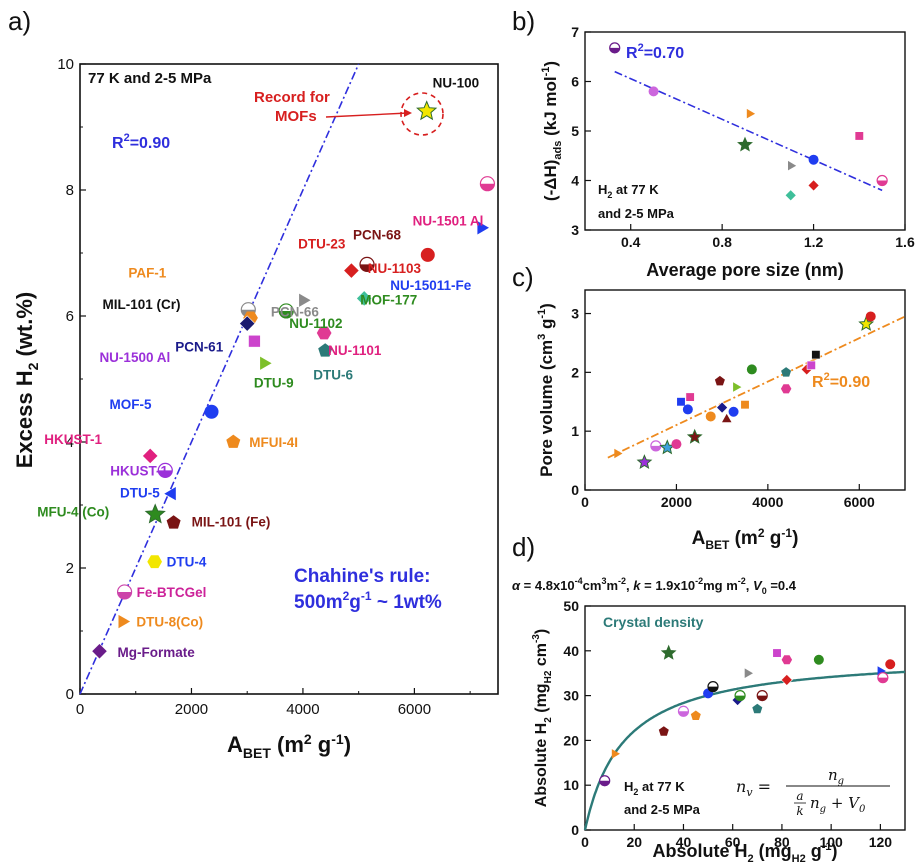 Image resolution: width=921 pixels, height=864 pixels. I want to click on record-arrow, so click(367, 115).